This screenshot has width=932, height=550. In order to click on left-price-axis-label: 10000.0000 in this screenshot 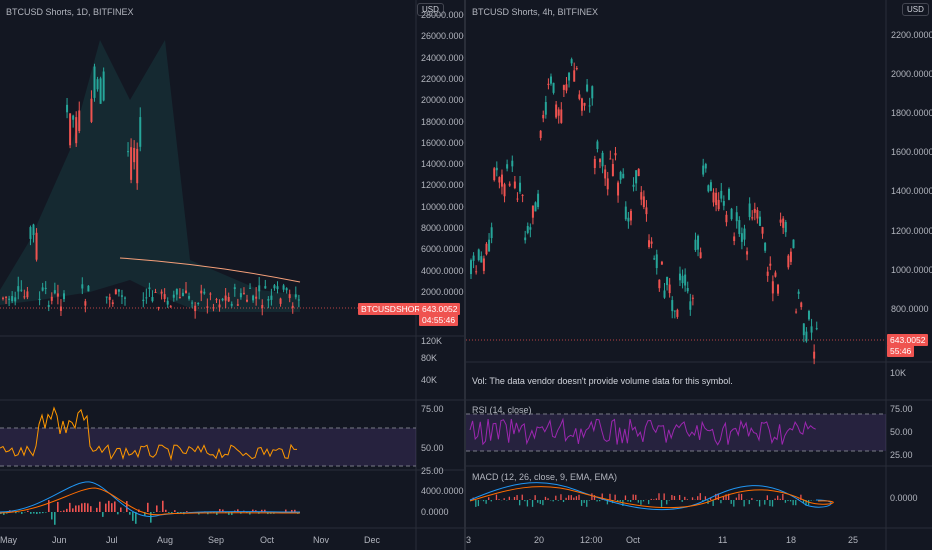, I will do `click(442, 206)`.